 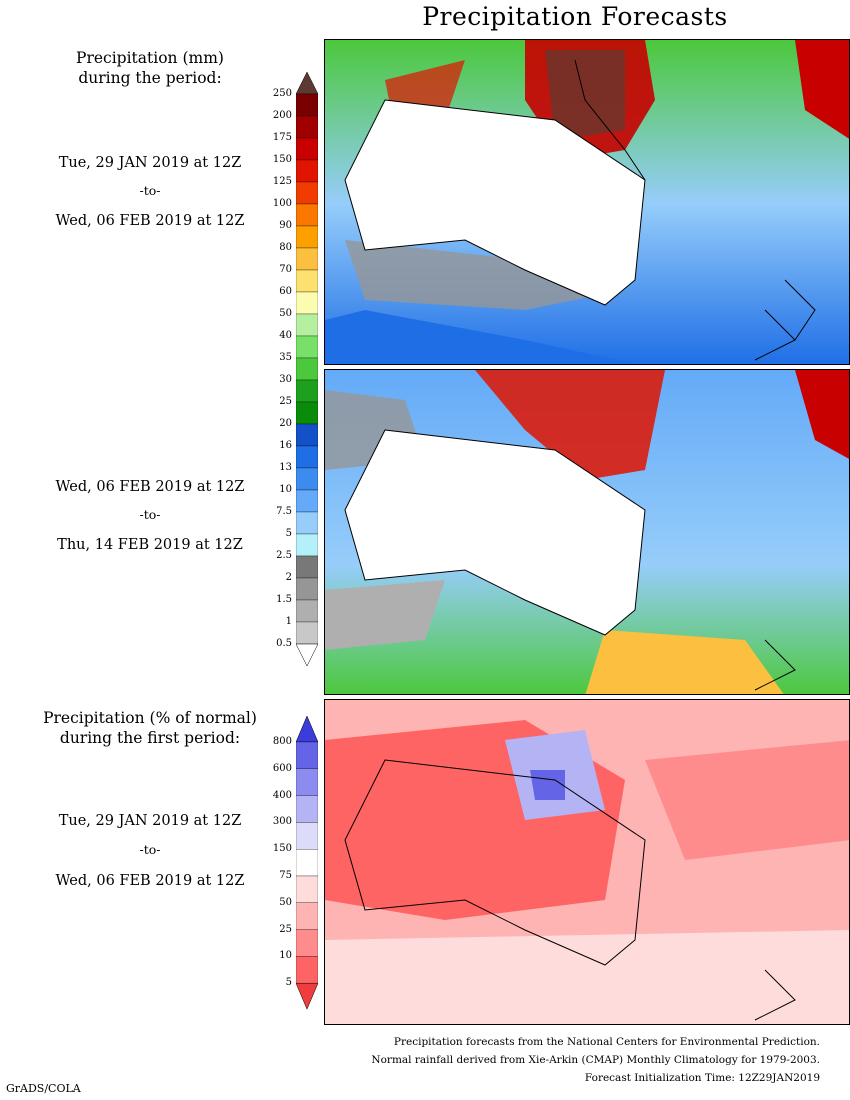 I want to click on period1-end: Wed, 06 FEB 2019 at 12Z, so click(x=150, y=221).